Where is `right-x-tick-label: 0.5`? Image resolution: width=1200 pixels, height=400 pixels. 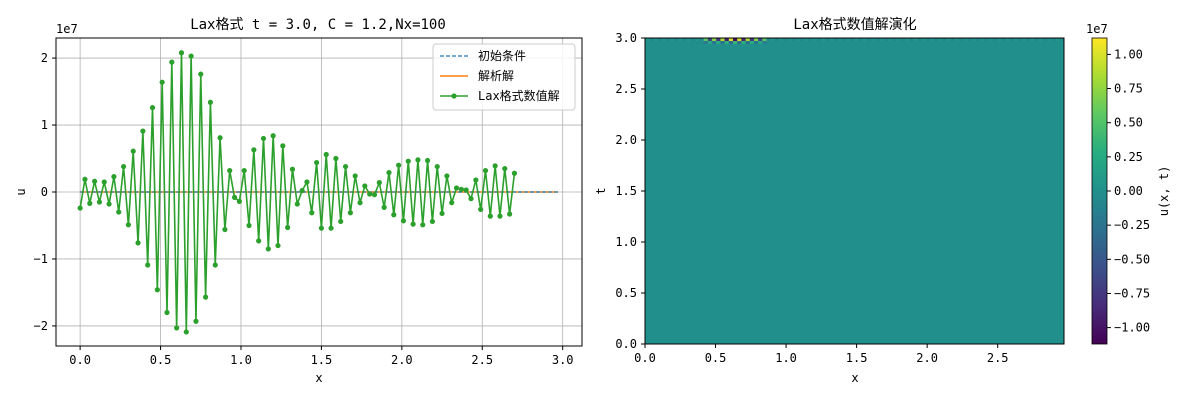 right-x-tick-label: 0.5 is located at coordinates (716, 358).